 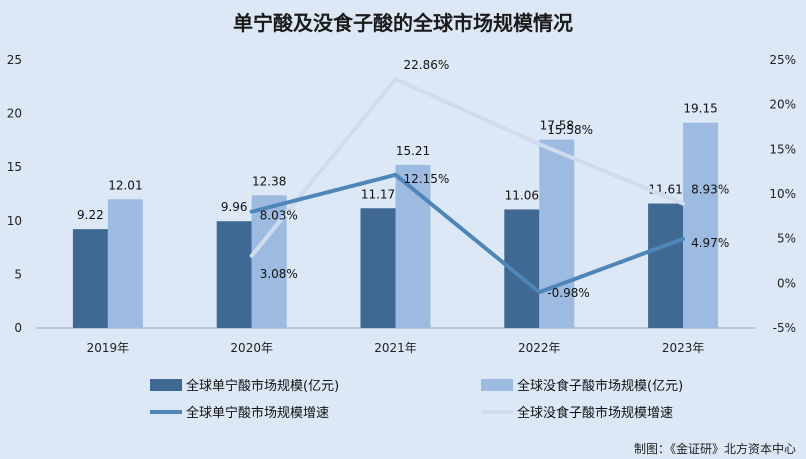 What do you see at coordinates (14, 221) in the screenshot?
I see `y-left-tick-label: 10` at bounding box center [14, 221].